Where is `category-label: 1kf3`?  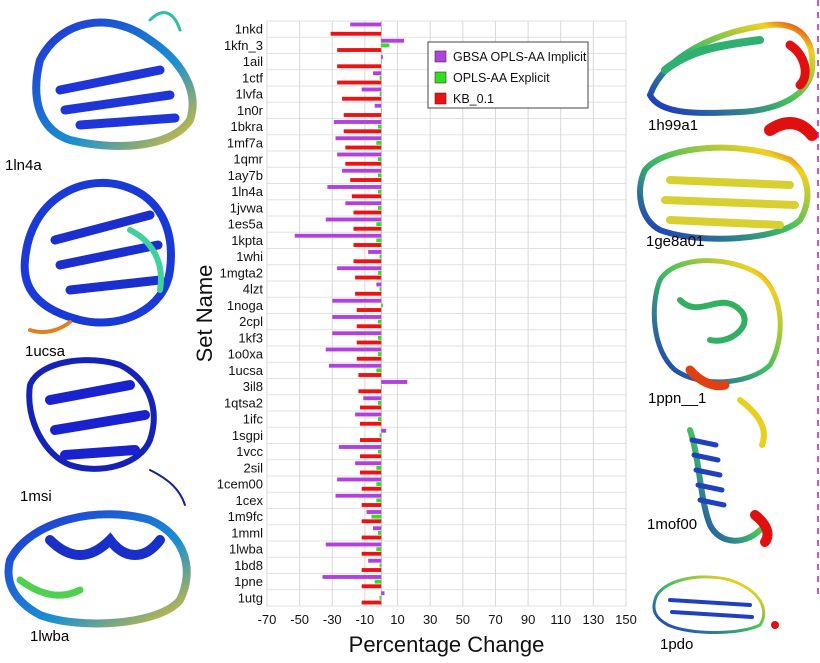
category-label: 1kf3 is located at coordinates (250, 337).